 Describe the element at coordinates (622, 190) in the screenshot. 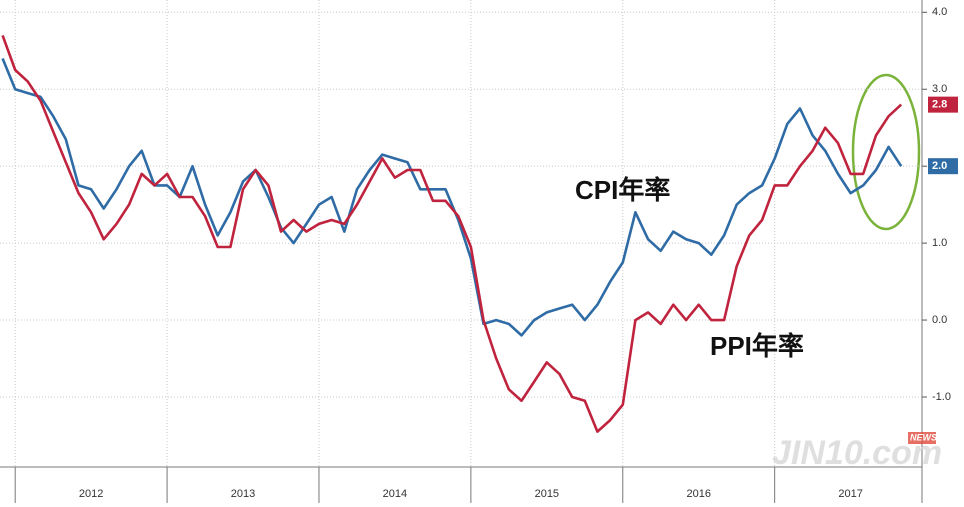

I see `series-annotation: CPI年率` at that location.